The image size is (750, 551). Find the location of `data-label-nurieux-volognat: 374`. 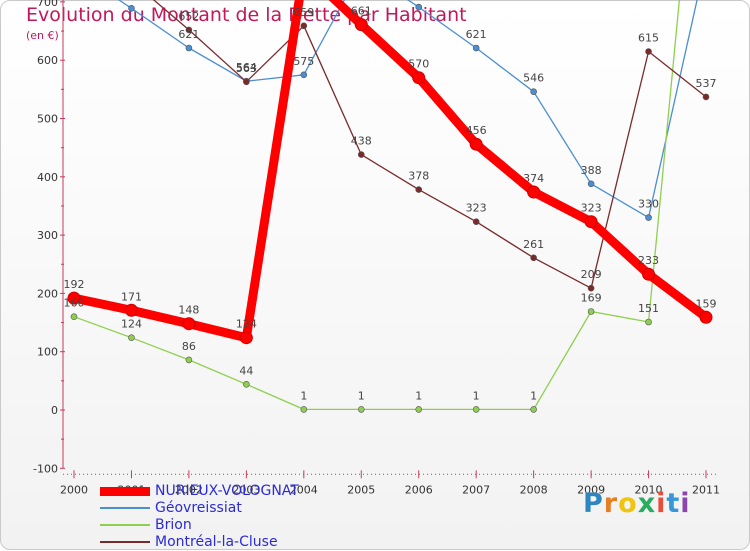

data-label-nurieux-volognat: 374 is located at coordinates (533, 178).